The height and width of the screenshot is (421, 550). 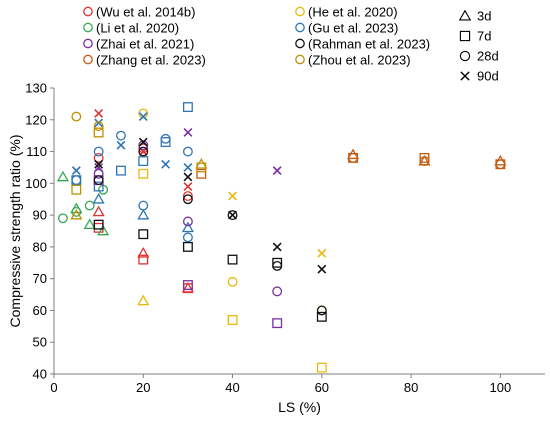 I want to click on legend-item: (Gu et al. 2023), so click(x=346, y=28).